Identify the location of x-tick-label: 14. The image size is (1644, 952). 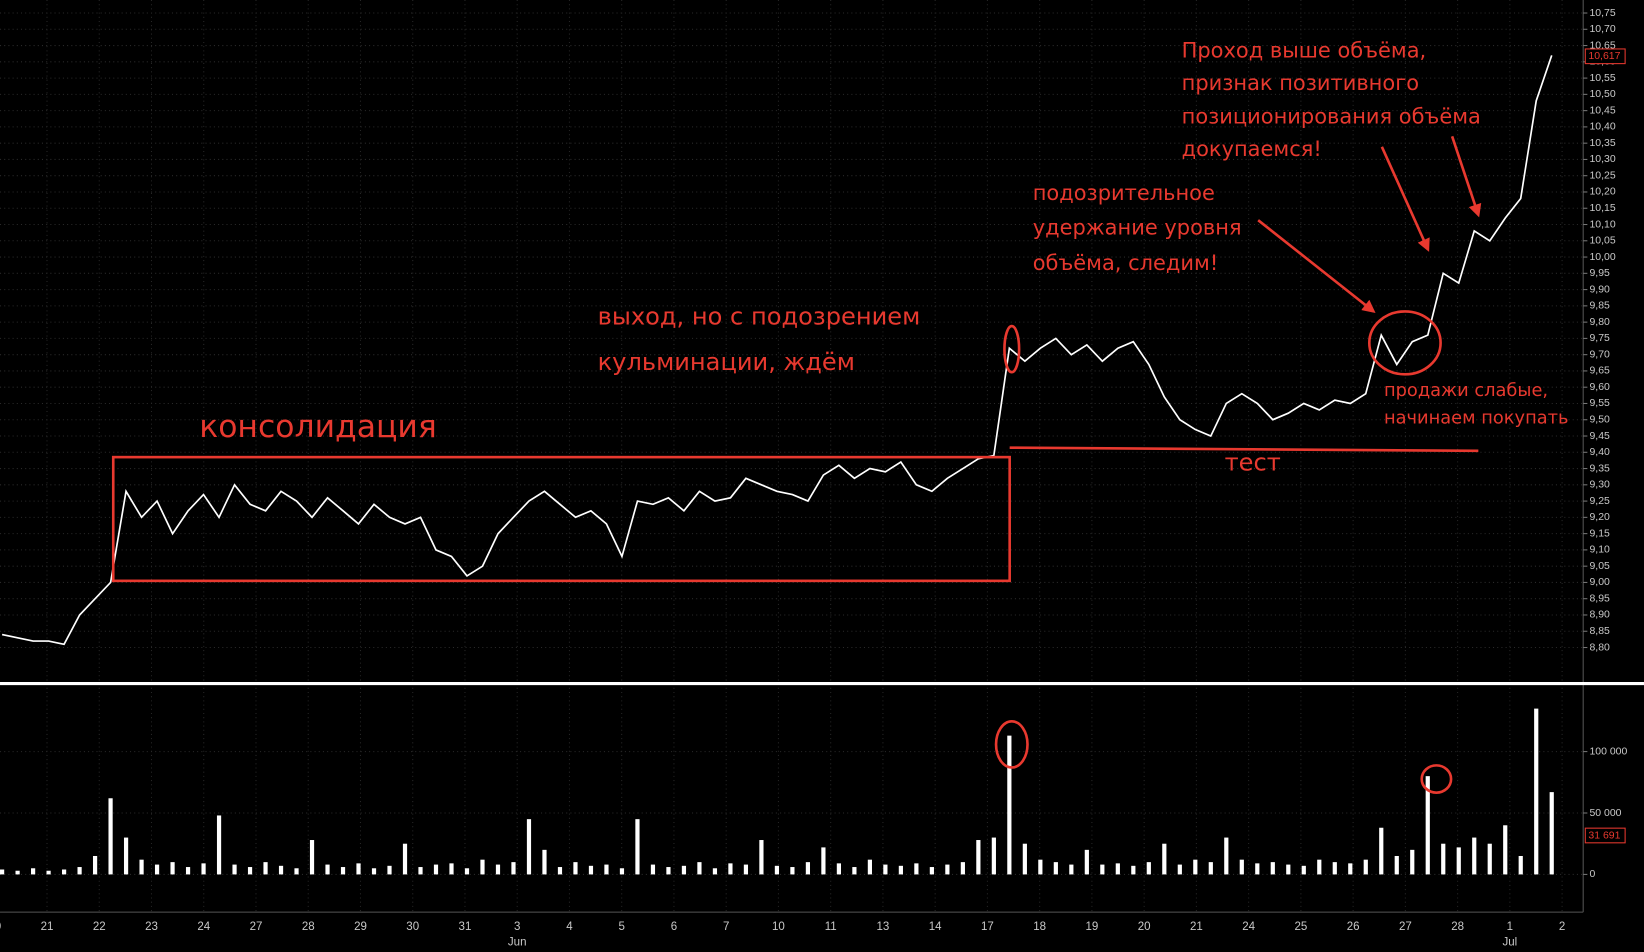
(935, 927).